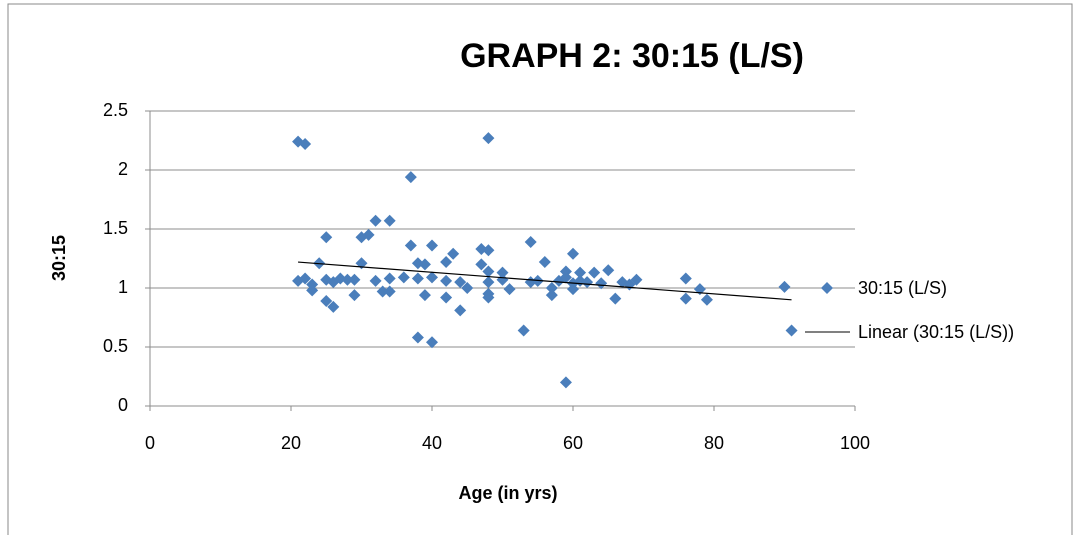 Image resolution: width=1081 pixels, height=540 pixels. What do you see at coordinates (115, 110) in the screenshot?
I see `y-tick-label: 2.5` at bounding box center [115, 110].